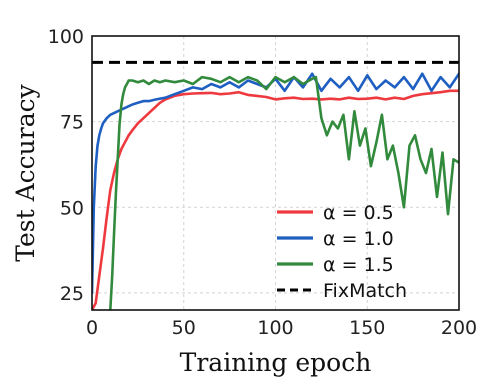 The width and height of the screenshot is (478, 385). Describe the element at coordinates (25, 172) in the screenshot. I see `y-axis-label: Test Accuracy` at that location.